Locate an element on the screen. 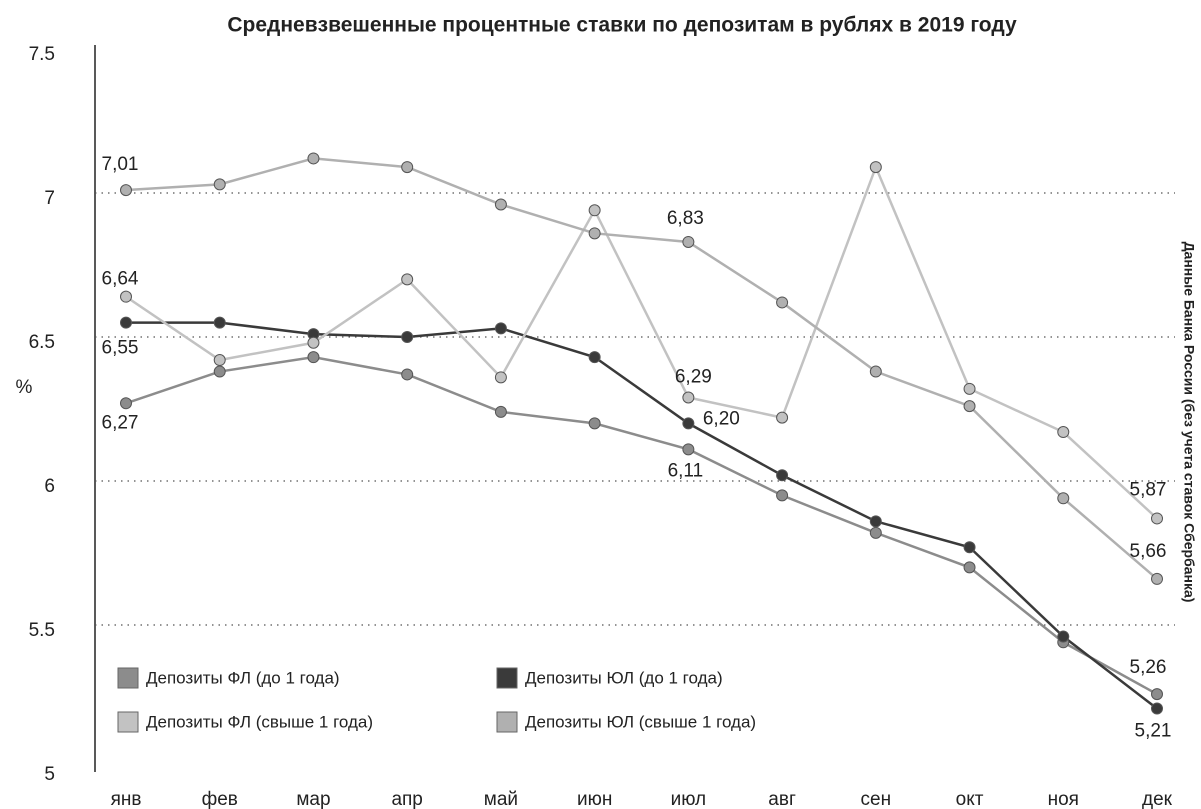  data-label: 6,55 is located at coordinates (120, 348).